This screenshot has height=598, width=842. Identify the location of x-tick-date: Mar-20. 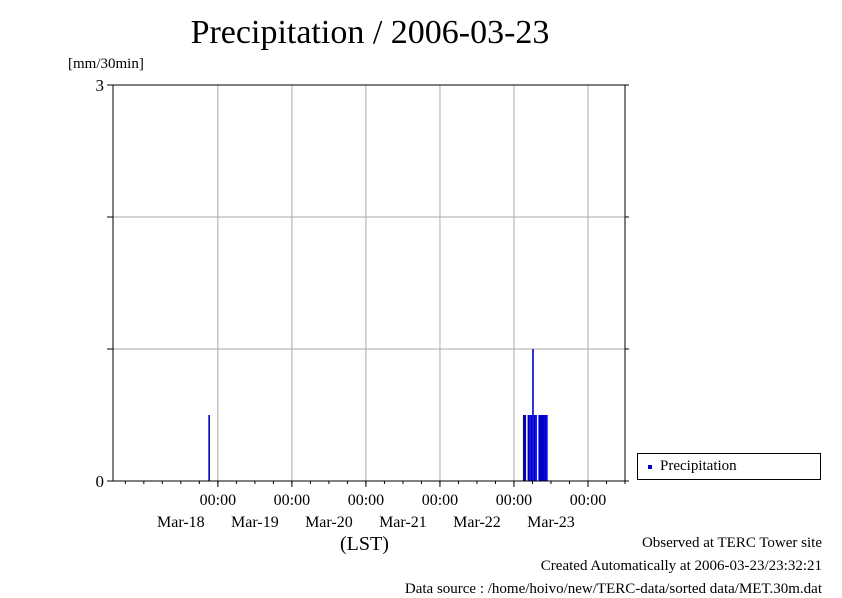
(329, 522).